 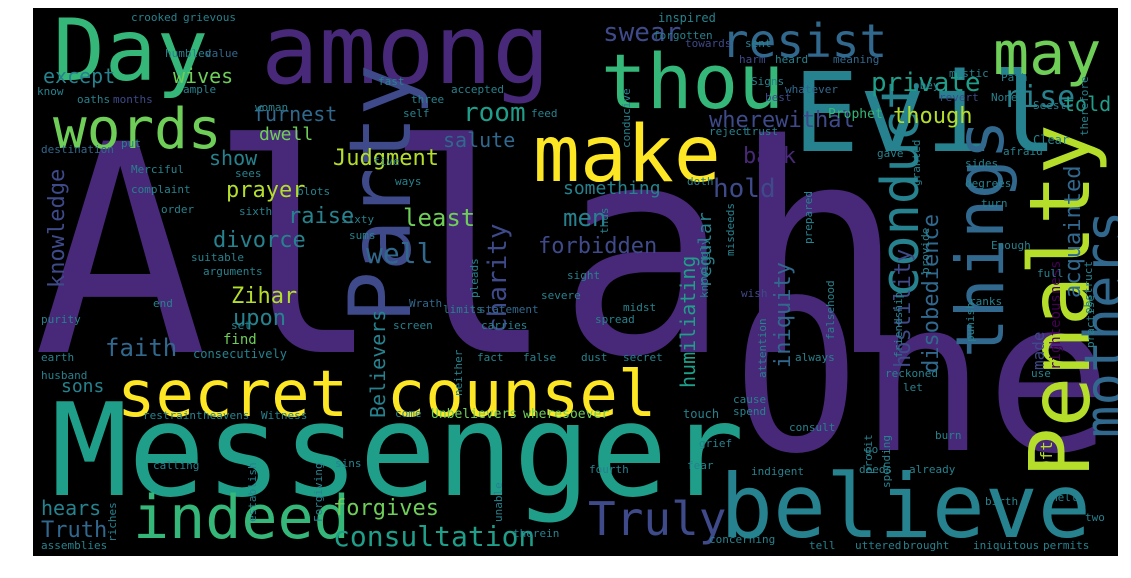 I want to click on word-except: except, so click(x=79, y=76).